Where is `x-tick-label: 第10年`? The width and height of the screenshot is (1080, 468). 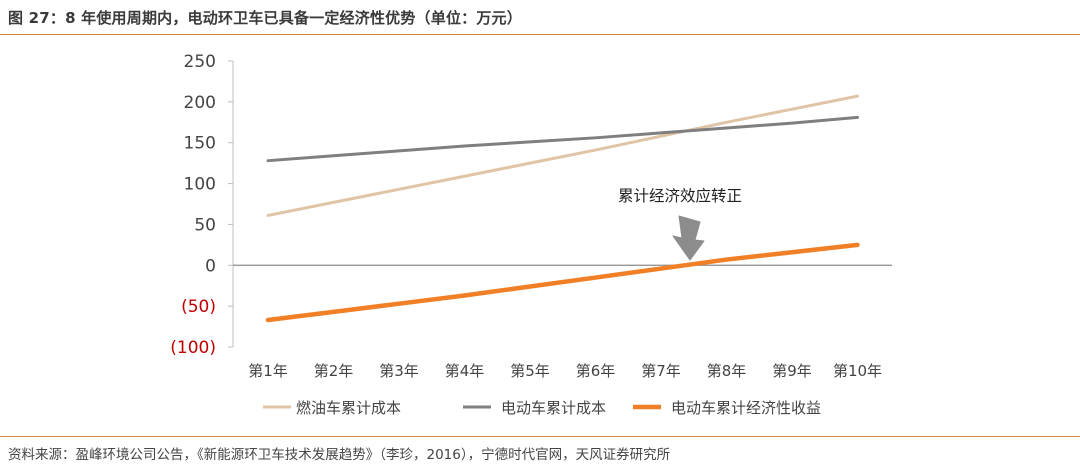 x-tick-label: 第10年 is located at coordinates (857, 371).